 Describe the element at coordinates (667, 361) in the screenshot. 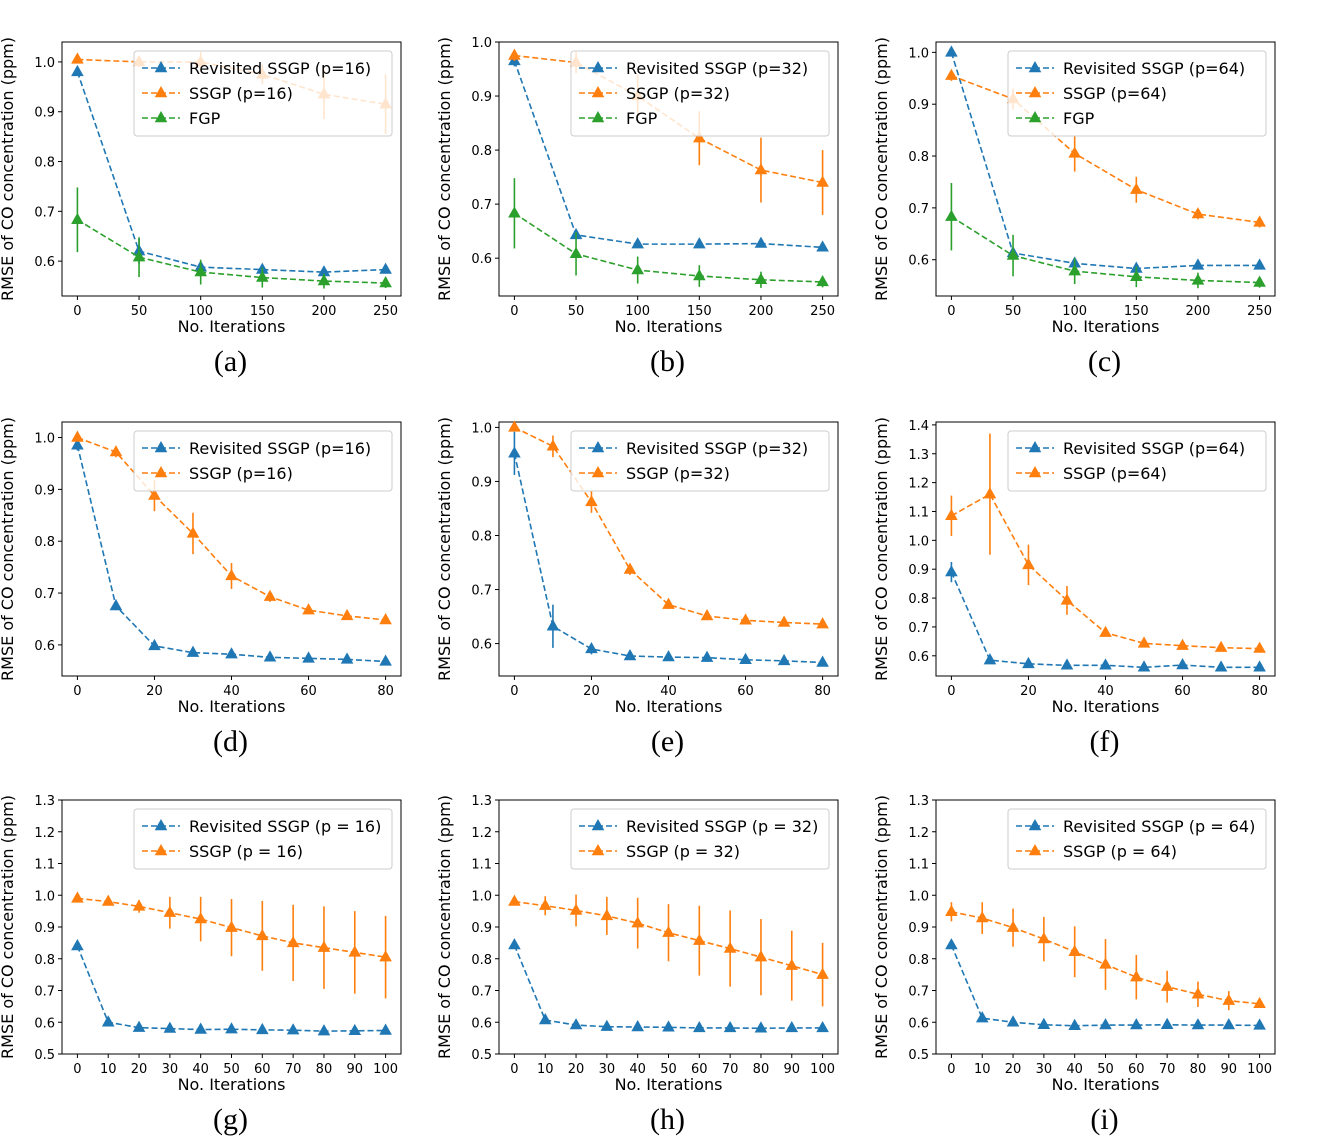

I see `subplot-caption: (b)` at that location.